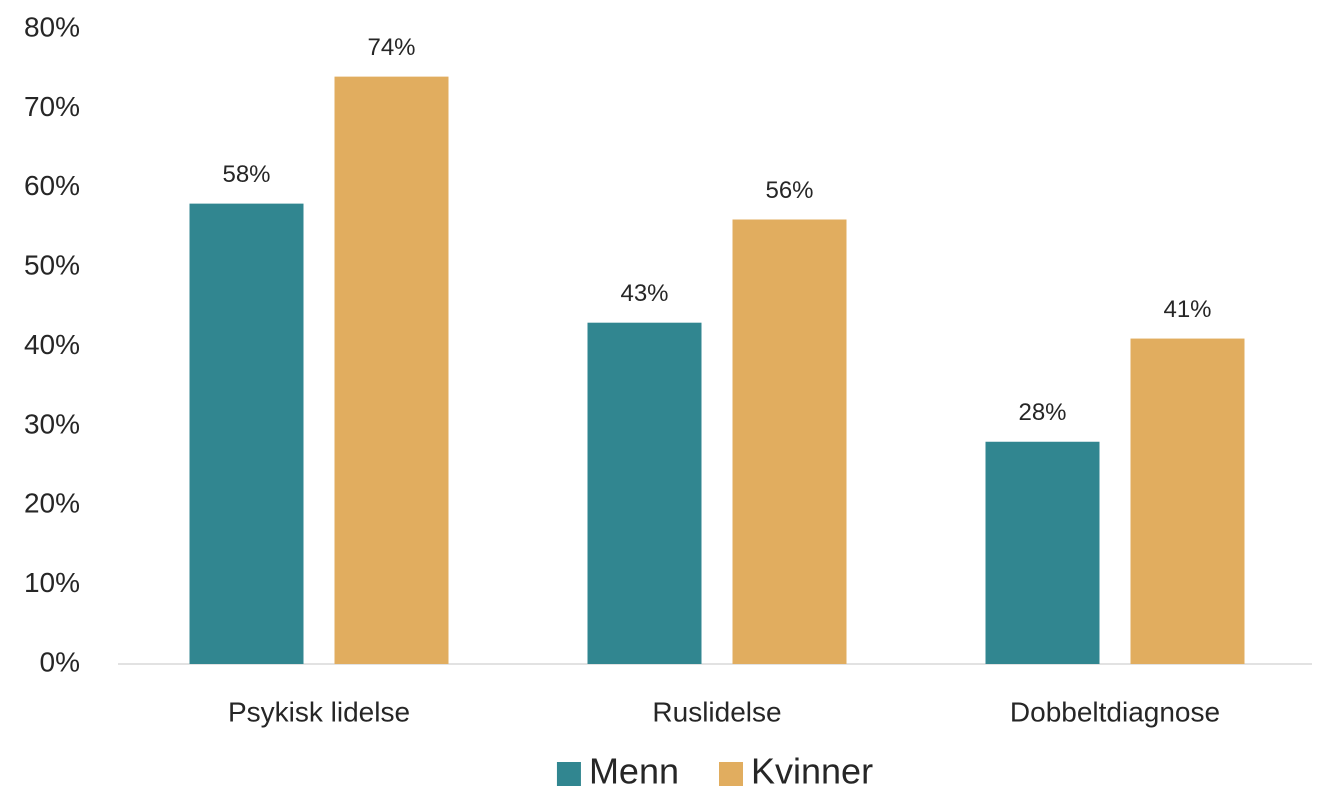  What do you see at coordinates (52, 344) in the screenshot?
I see `y-tick-label: 40%` at bounding box center [52, 344].